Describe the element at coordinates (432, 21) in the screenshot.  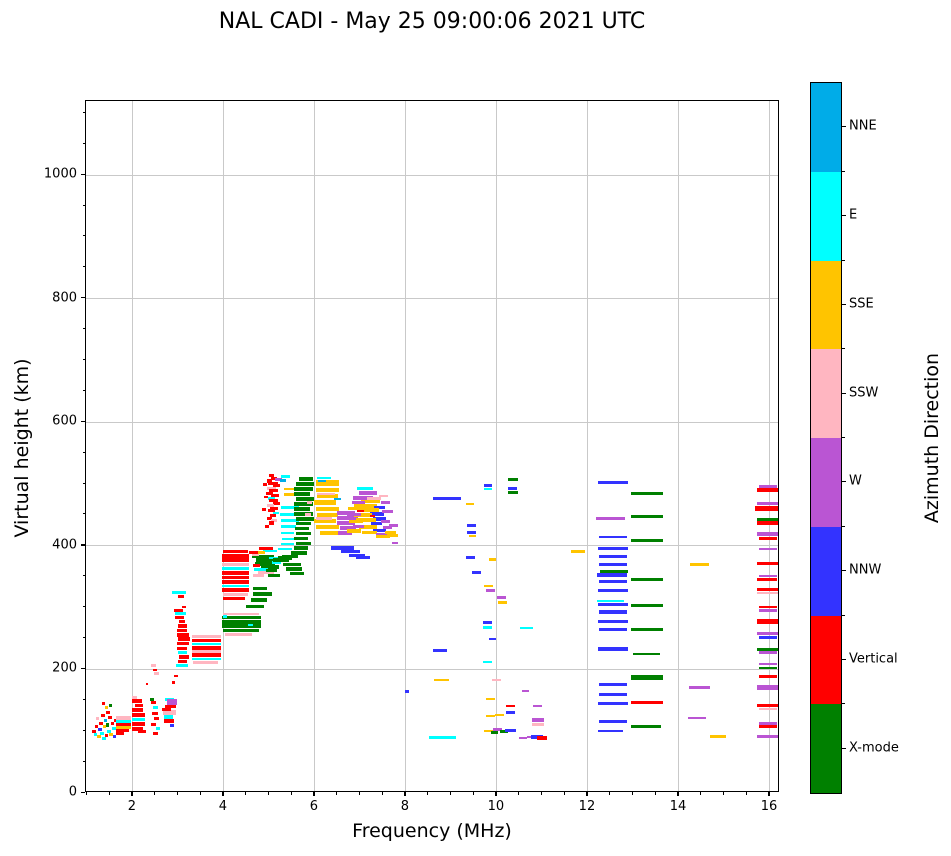
I see `chart-title: NAL CADI - May 25 09:00:06 2021 UTC` at that location.